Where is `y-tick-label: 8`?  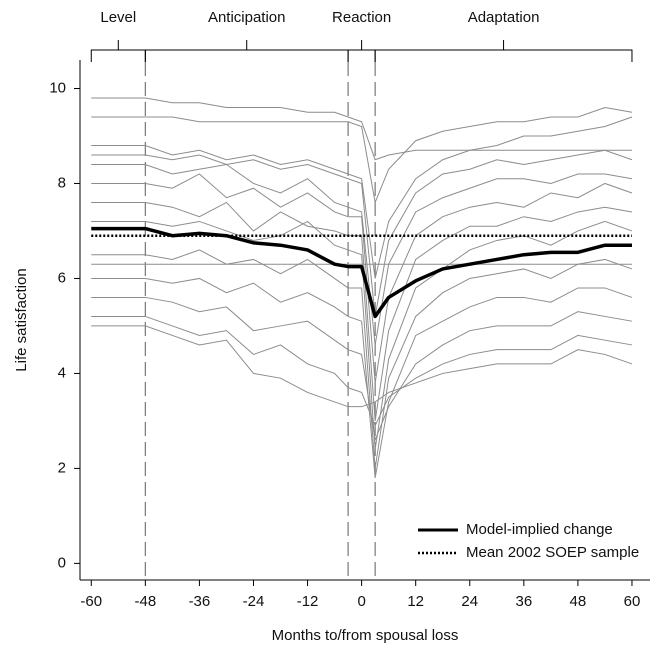 y-tick-label: 8 is located at coordinates (62, 182).